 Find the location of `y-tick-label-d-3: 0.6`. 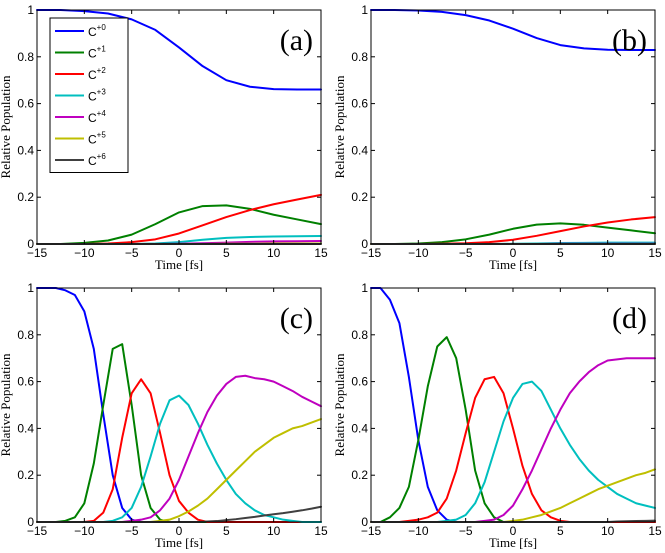

y-tick-label-d-3: 0.6 is located at coordinates (359, 382).